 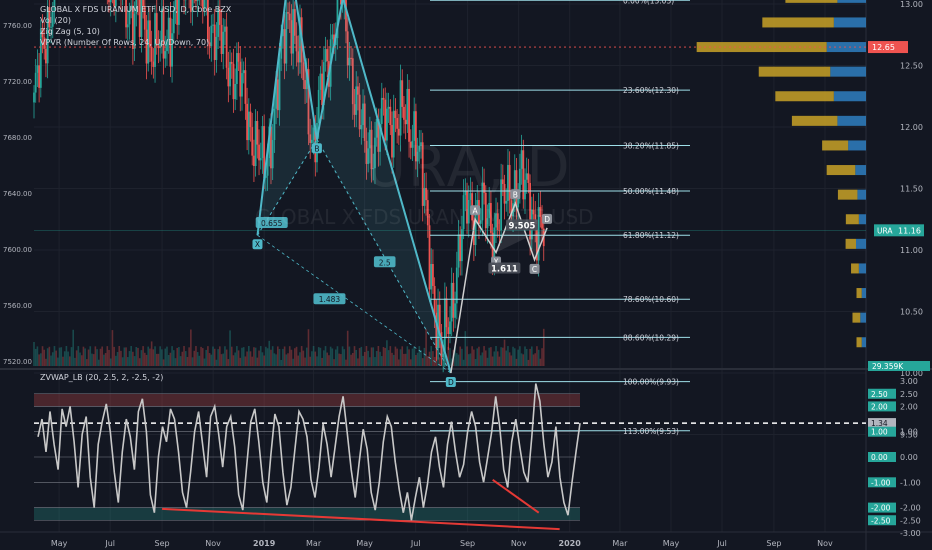 I want to click on osc-badge-label: 2.00, so click(x=879, y=406).